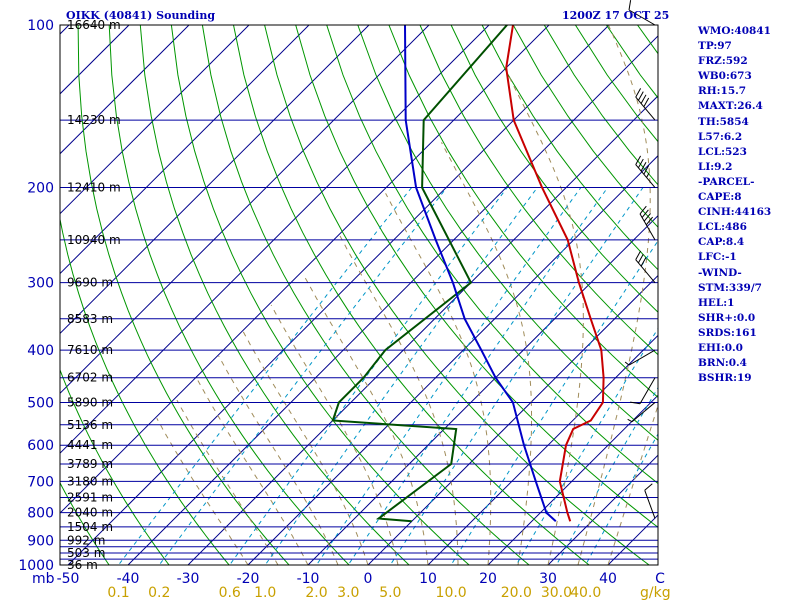  Describe the element at coordinates (722, 227) in the screenshot. I see `index-line: LCL:486` at that location.